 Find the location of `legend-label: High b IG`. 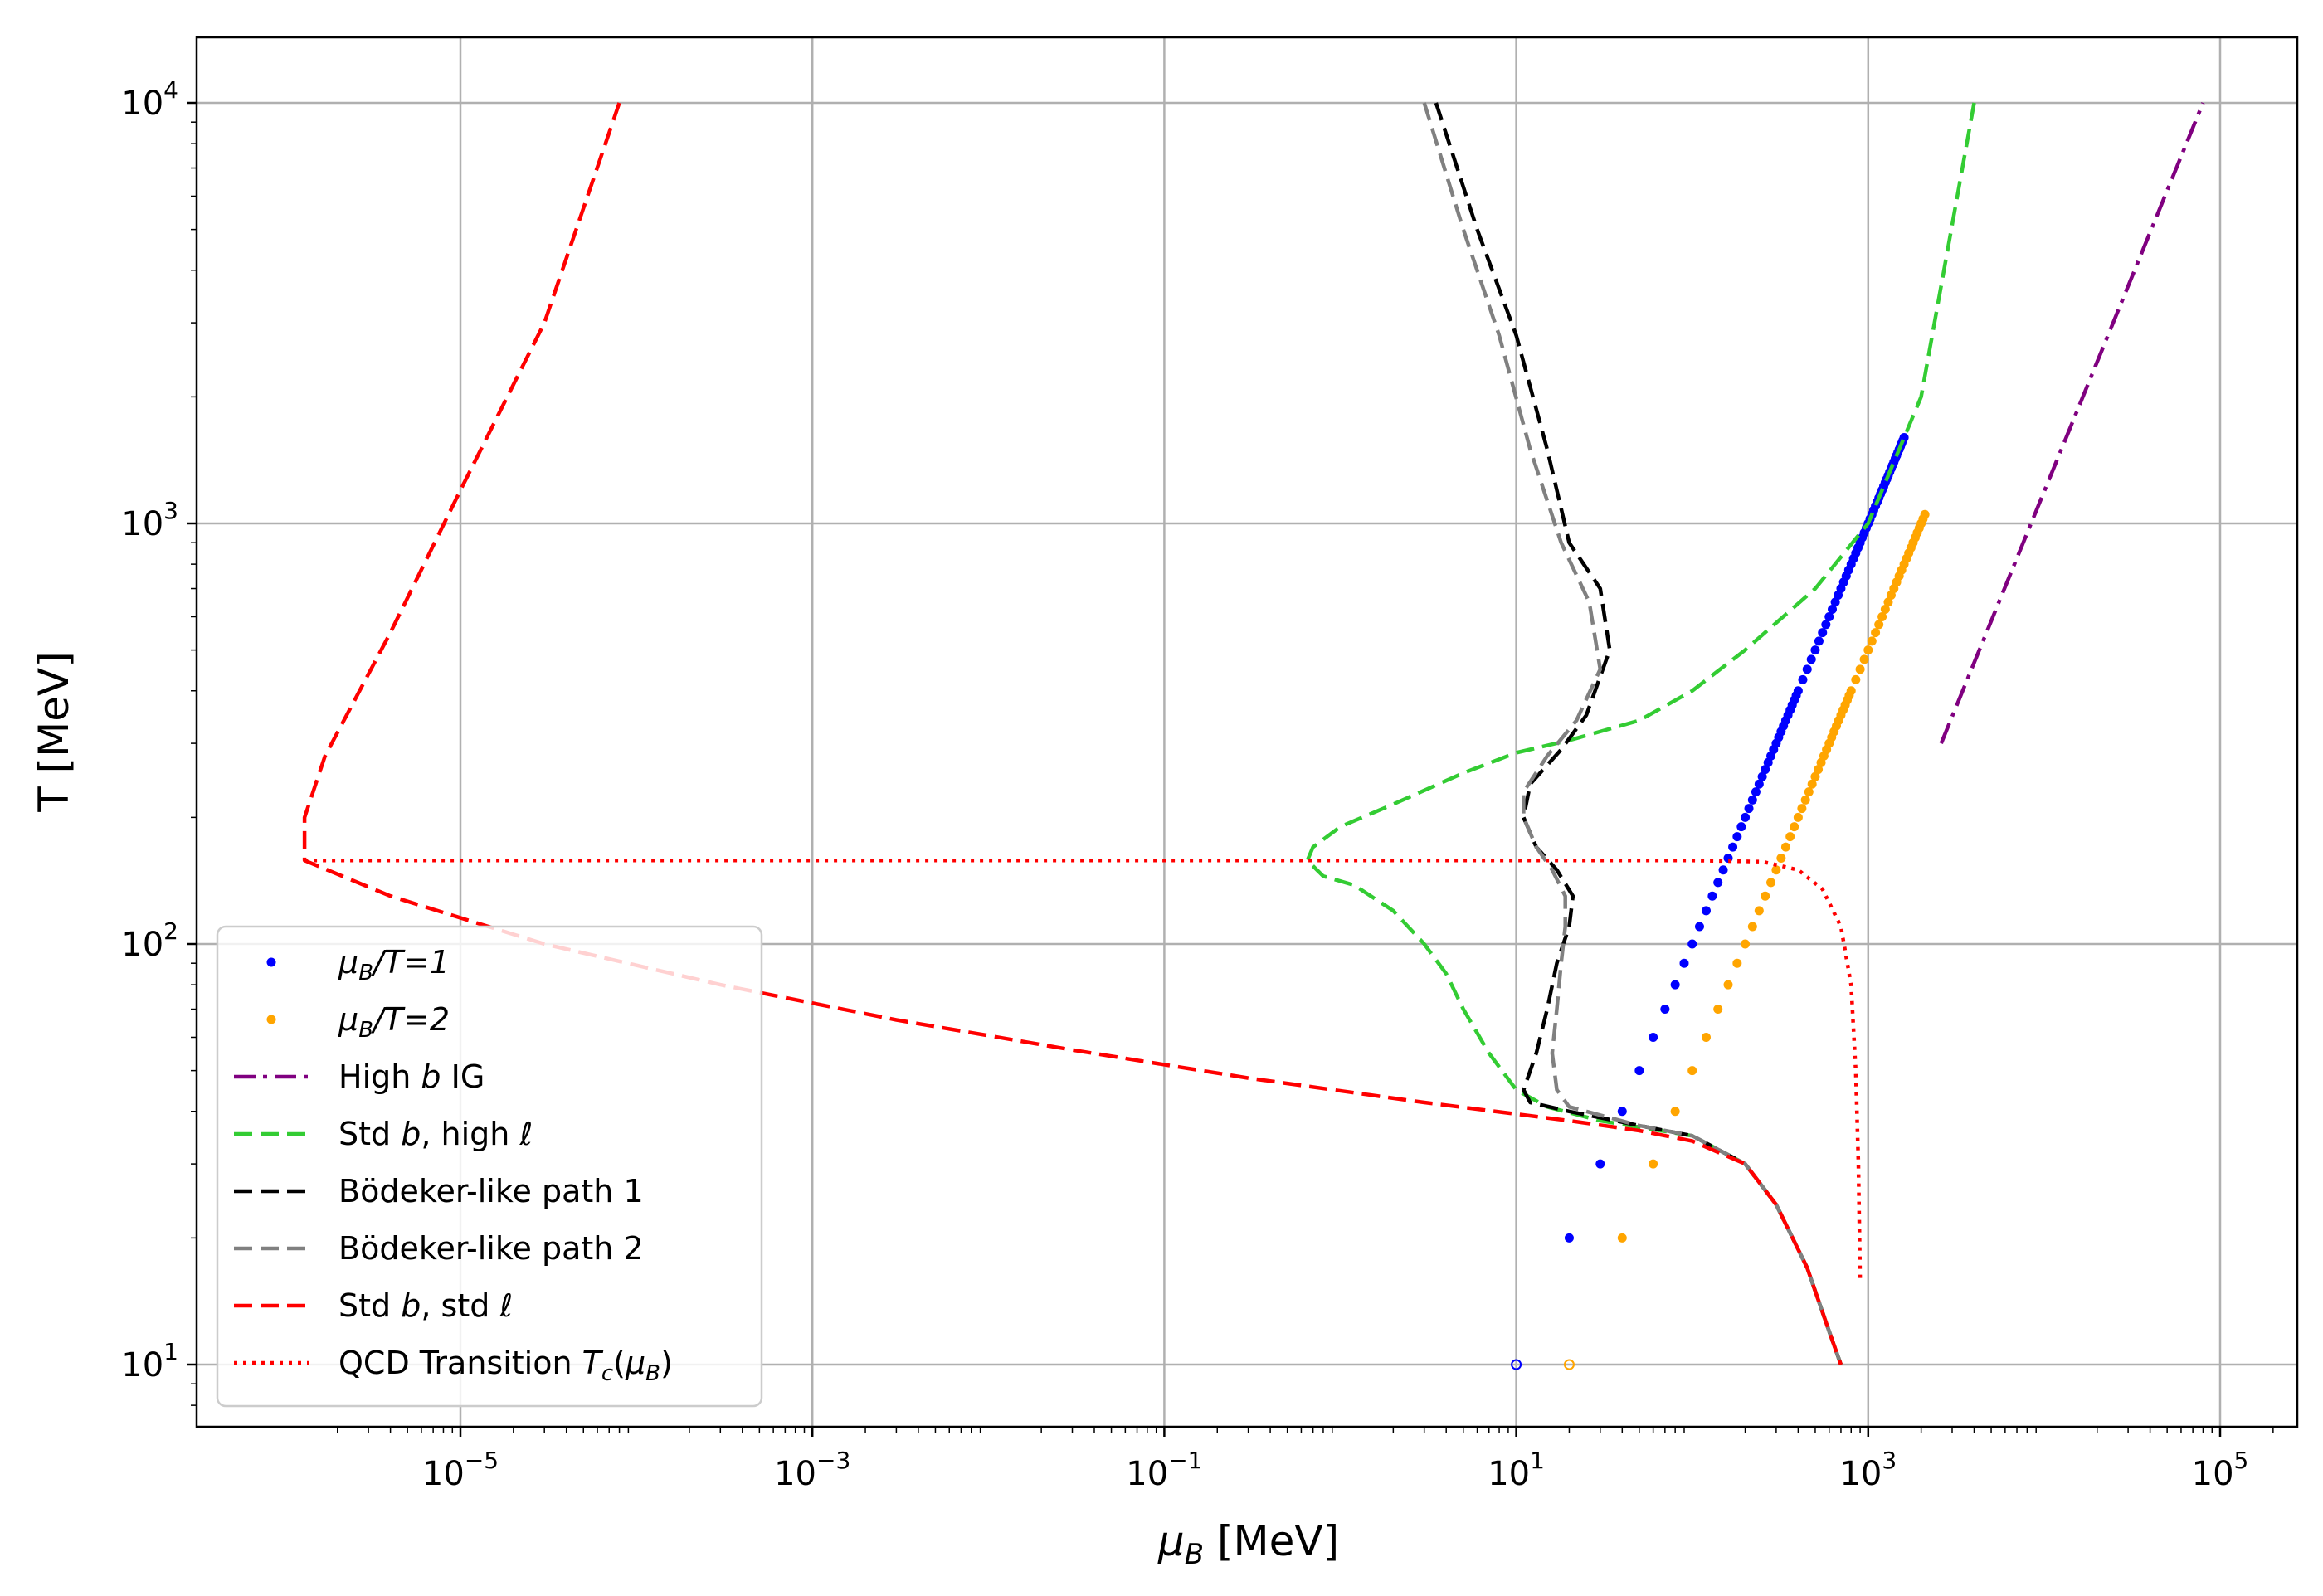

legend-label: High b IG is located at coordinates (411, 1077).